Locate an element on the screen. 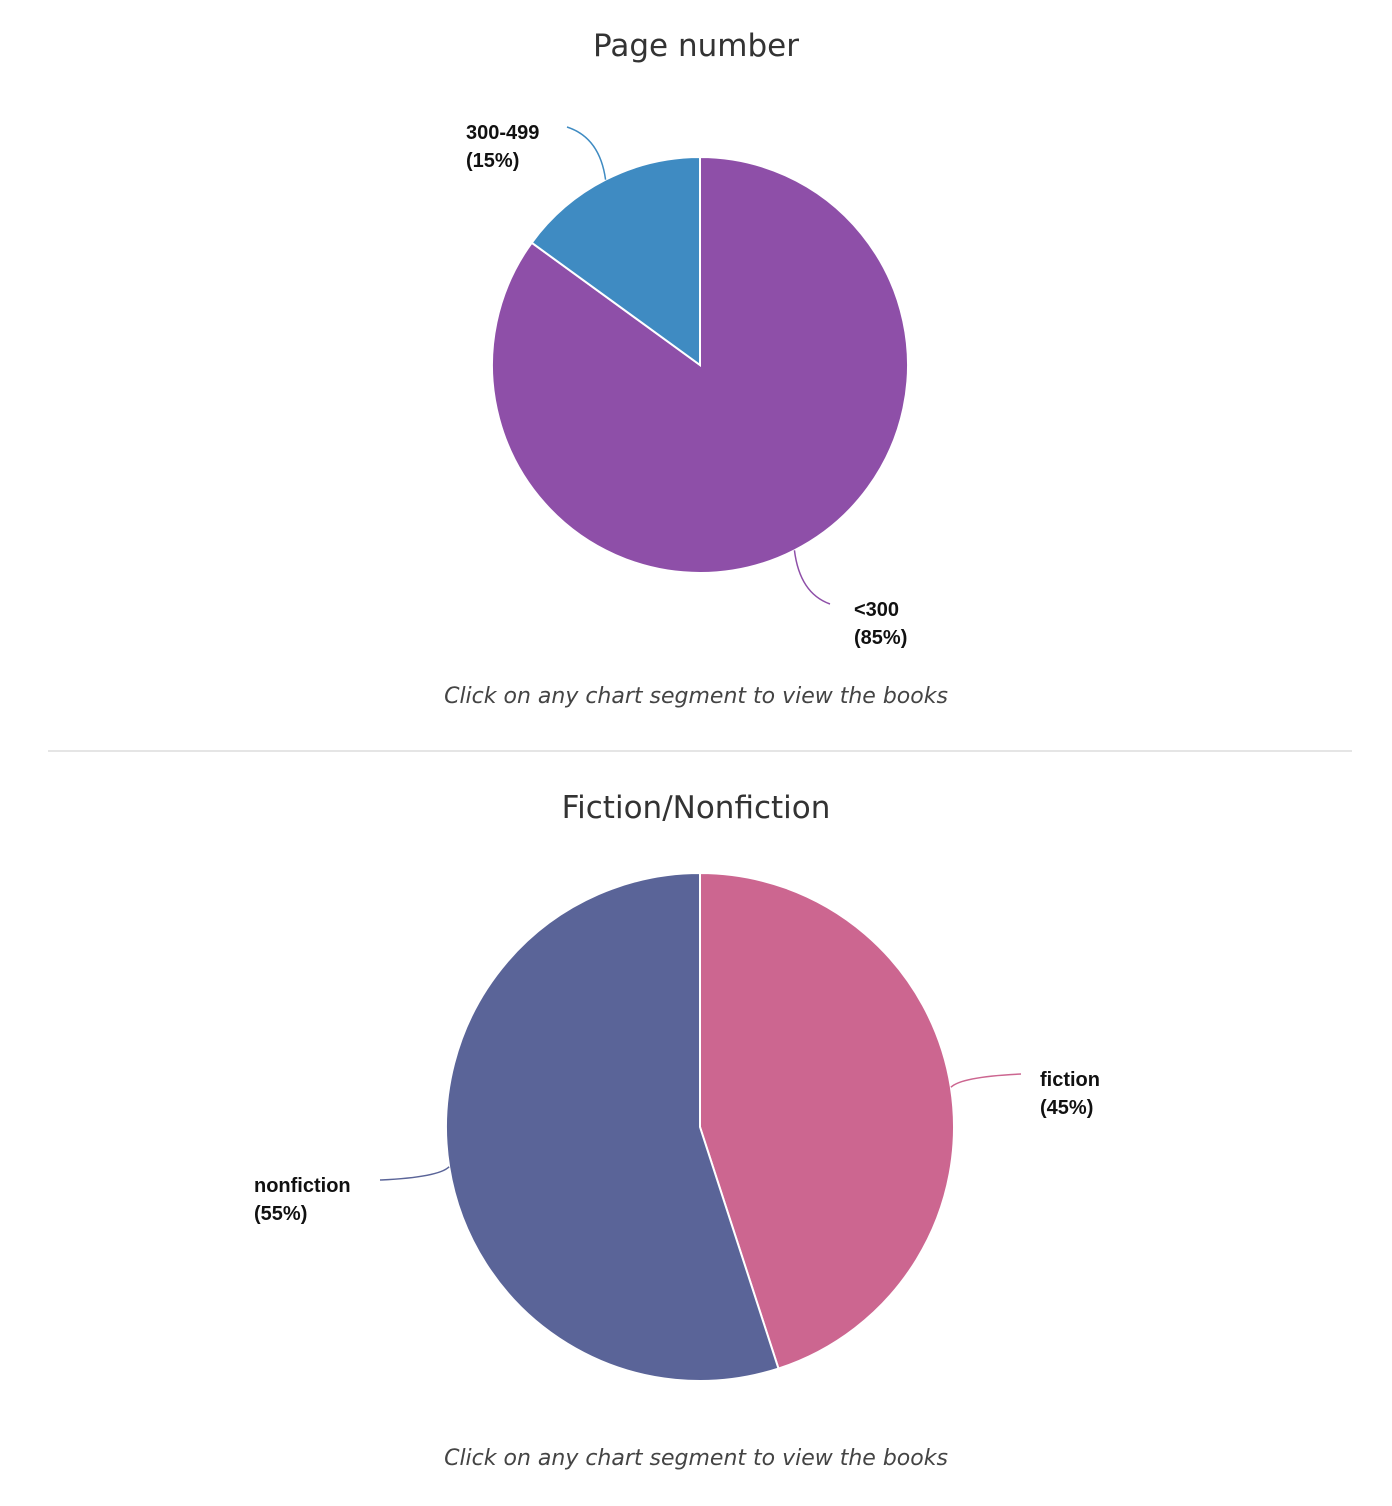 Image resolution: width=1392 pixels, height=1506 pixels. slice-label-nonfiction: nonfiction is located at coordinates (302, 1186).